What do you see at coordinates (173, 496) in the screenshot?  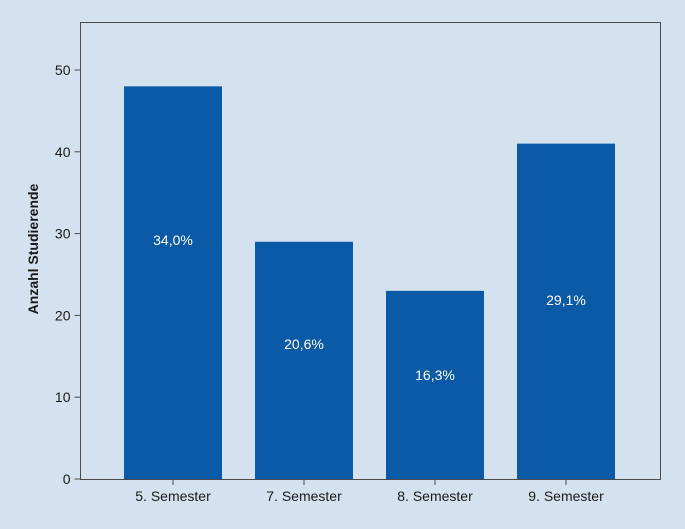 I see `x-tick-label: 5. Semester` at bounding box center [173, 496].